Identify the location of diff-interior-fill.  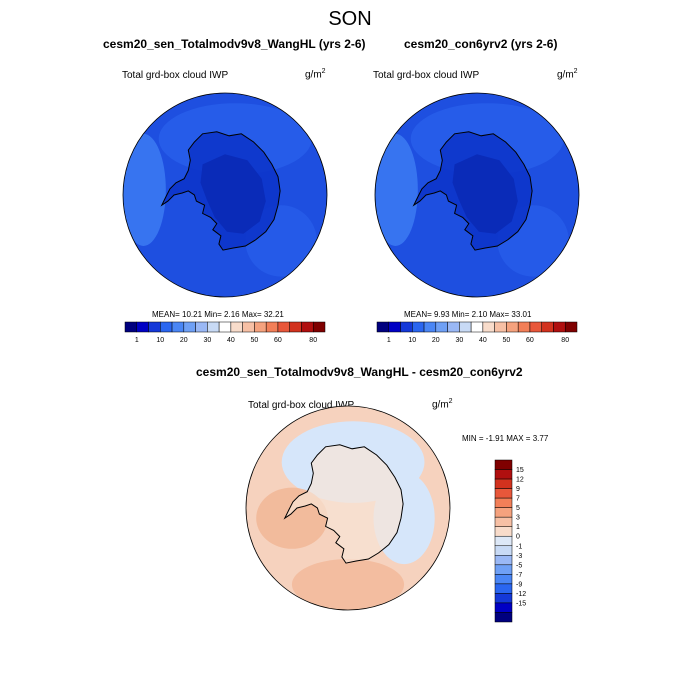
(344, 504).